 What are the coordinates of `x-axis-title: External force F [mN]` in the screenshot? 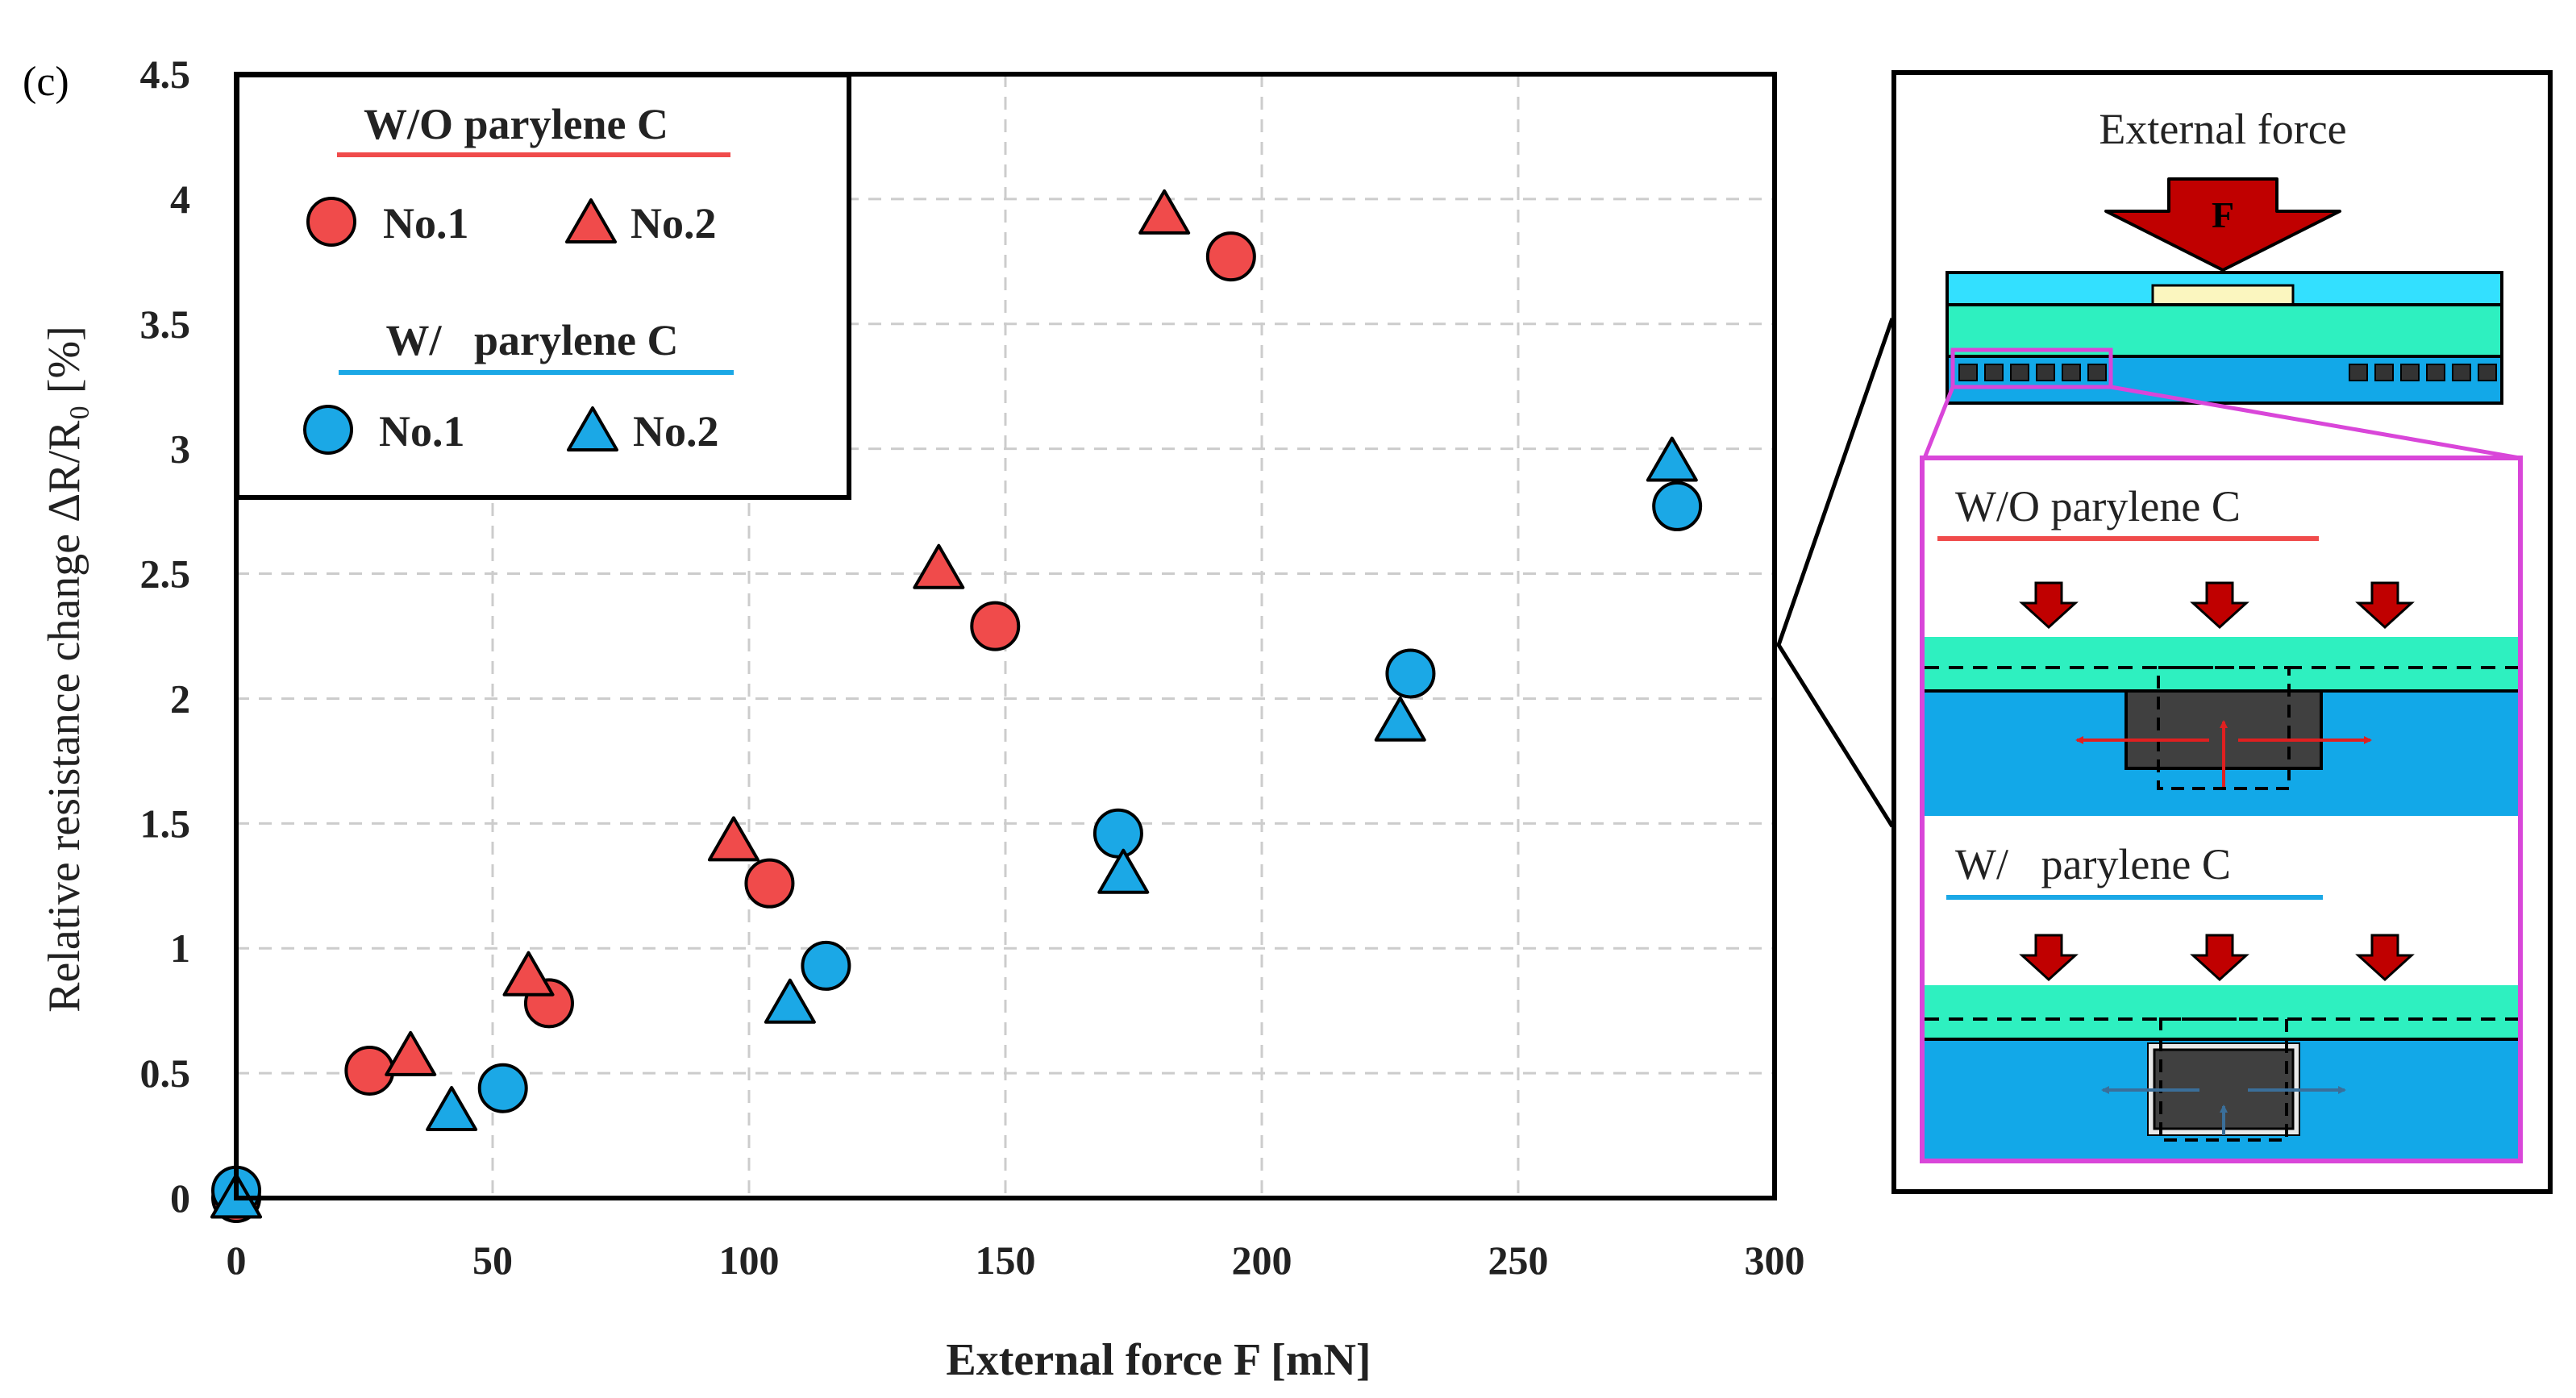 It's located at (1159, 1360).